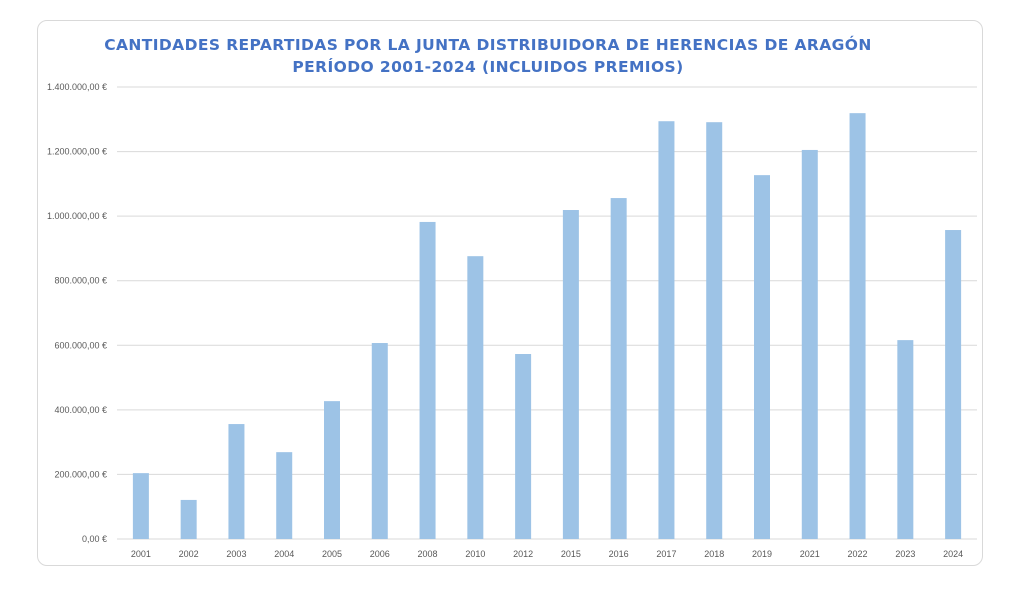  I want to click on bar-2003, so click(236, 481).